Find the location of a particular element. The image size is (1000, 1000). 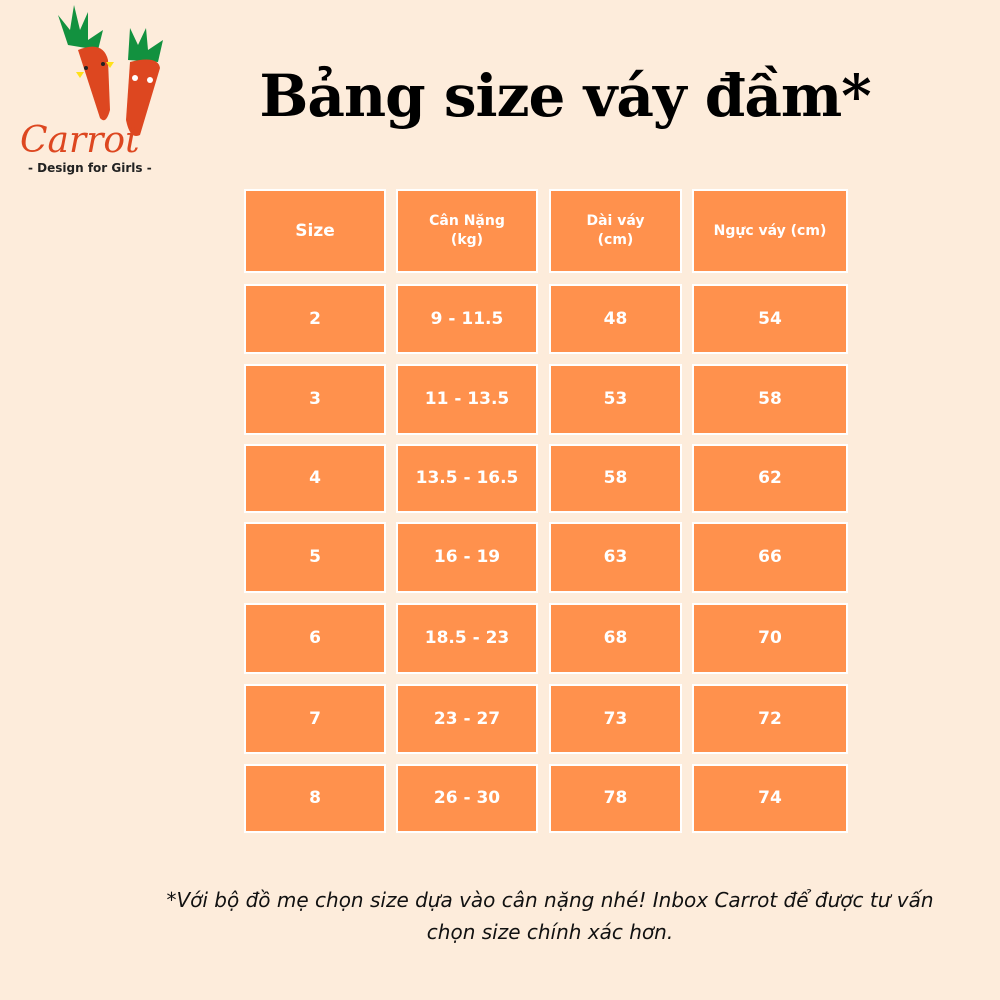

table-cell: 70 is located at coordinates (770, 638).